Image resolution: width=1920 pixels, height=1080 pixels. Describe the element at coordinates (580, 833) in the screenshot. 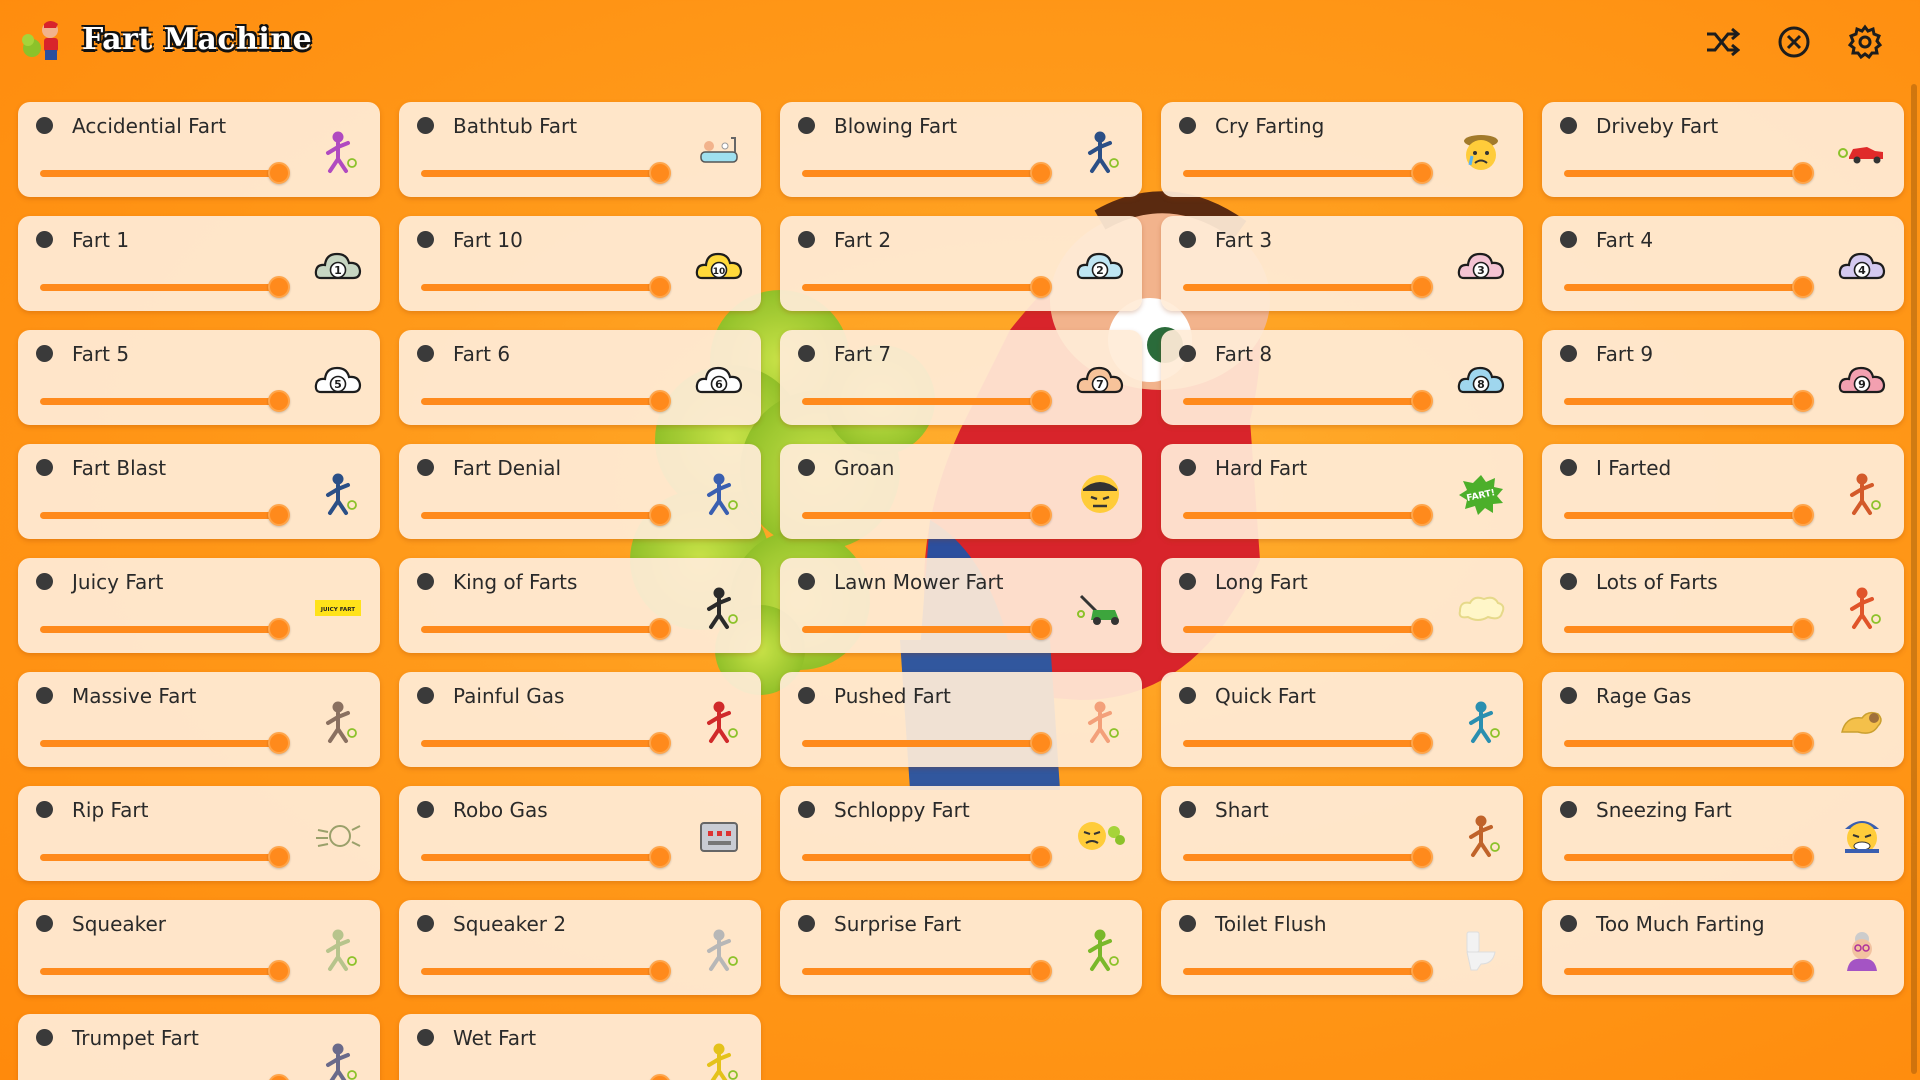

I see `sound-card: Robo Gas` at that location.